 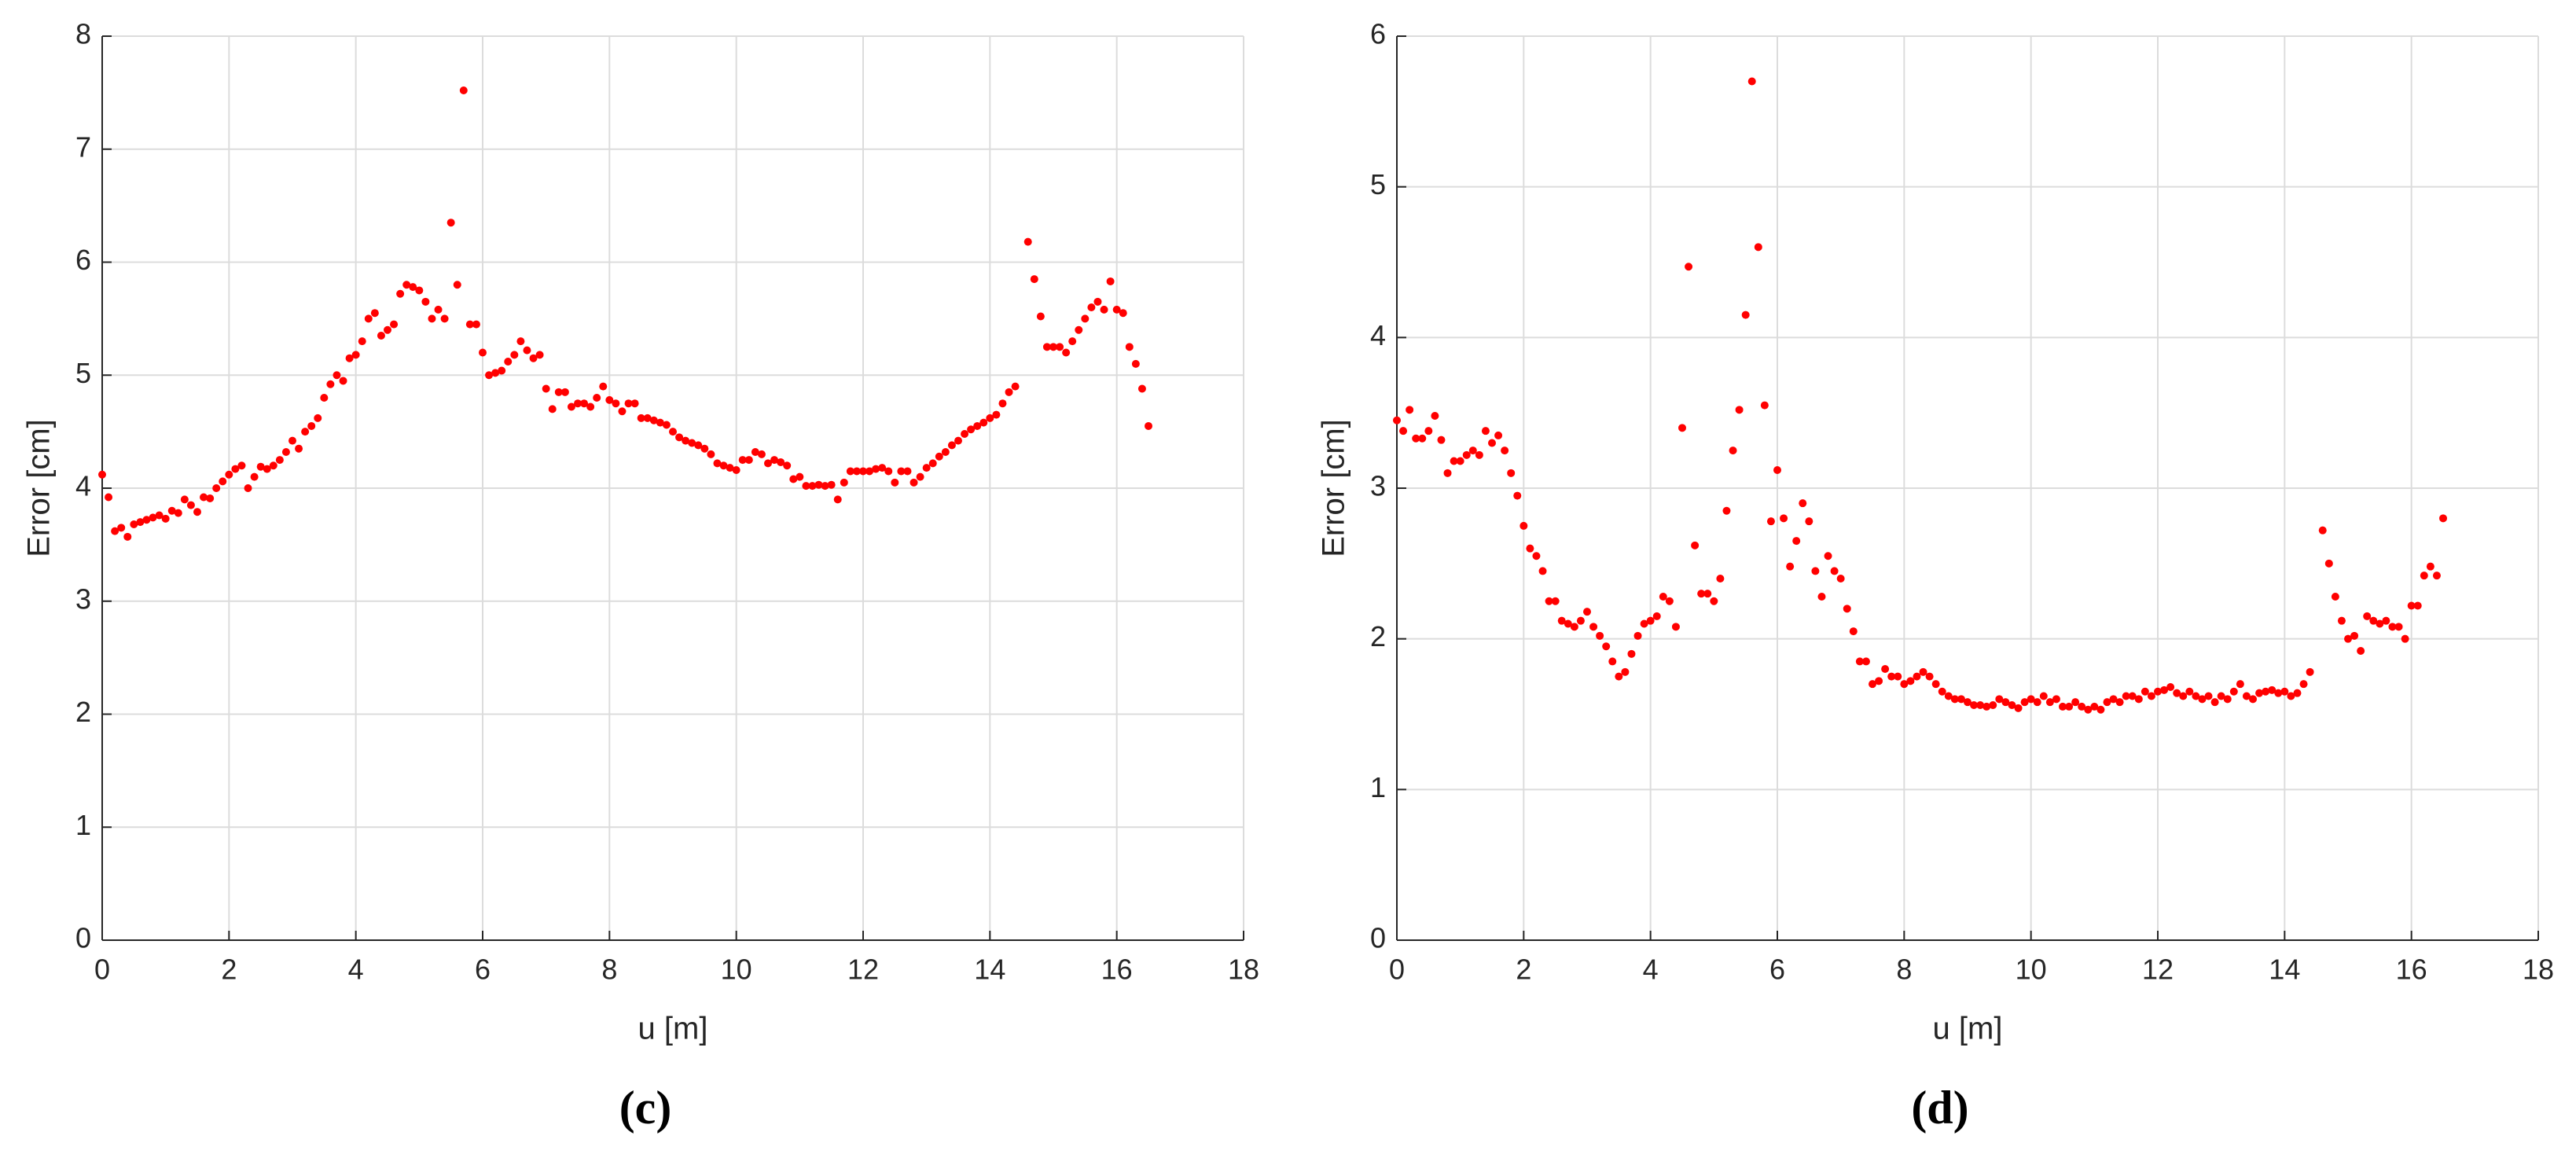 I want to click on x-tick-label: 8, so click(x=609, y=970).